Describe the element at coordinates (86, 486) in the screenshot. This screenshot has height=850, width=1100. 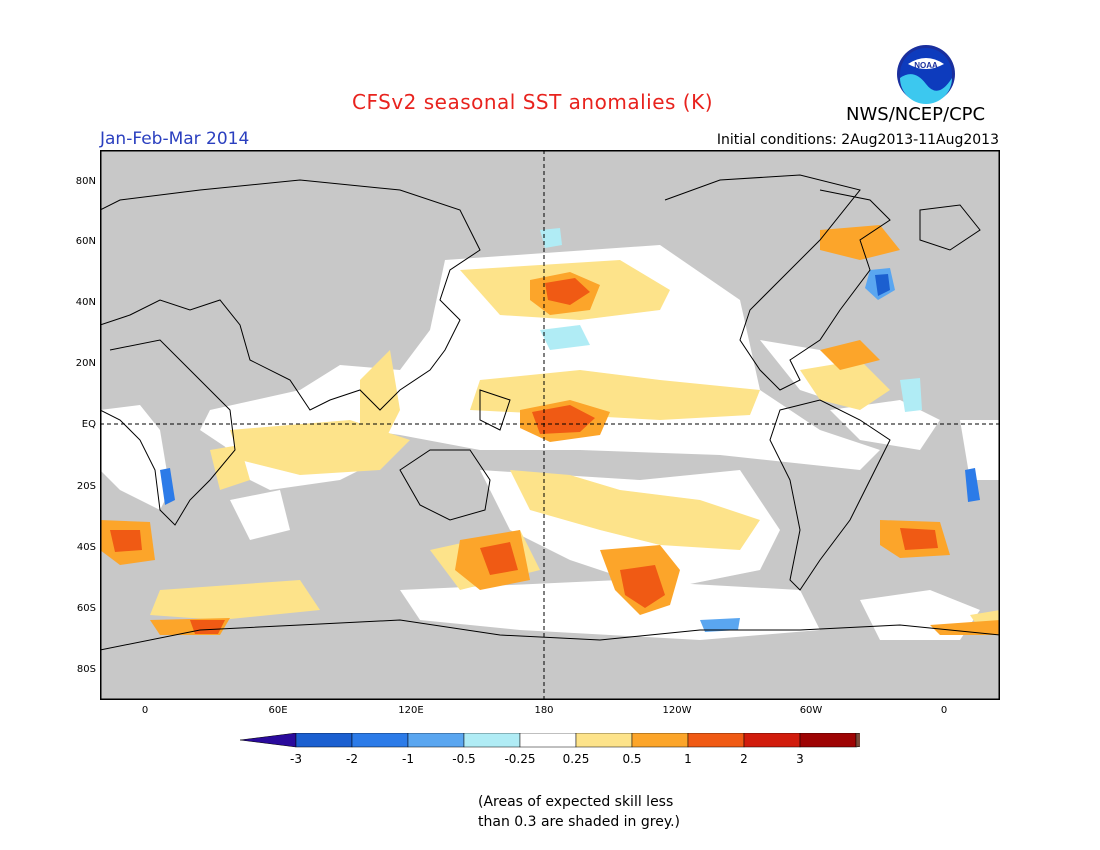
I see `lat-label-20s: 20S` at that location.